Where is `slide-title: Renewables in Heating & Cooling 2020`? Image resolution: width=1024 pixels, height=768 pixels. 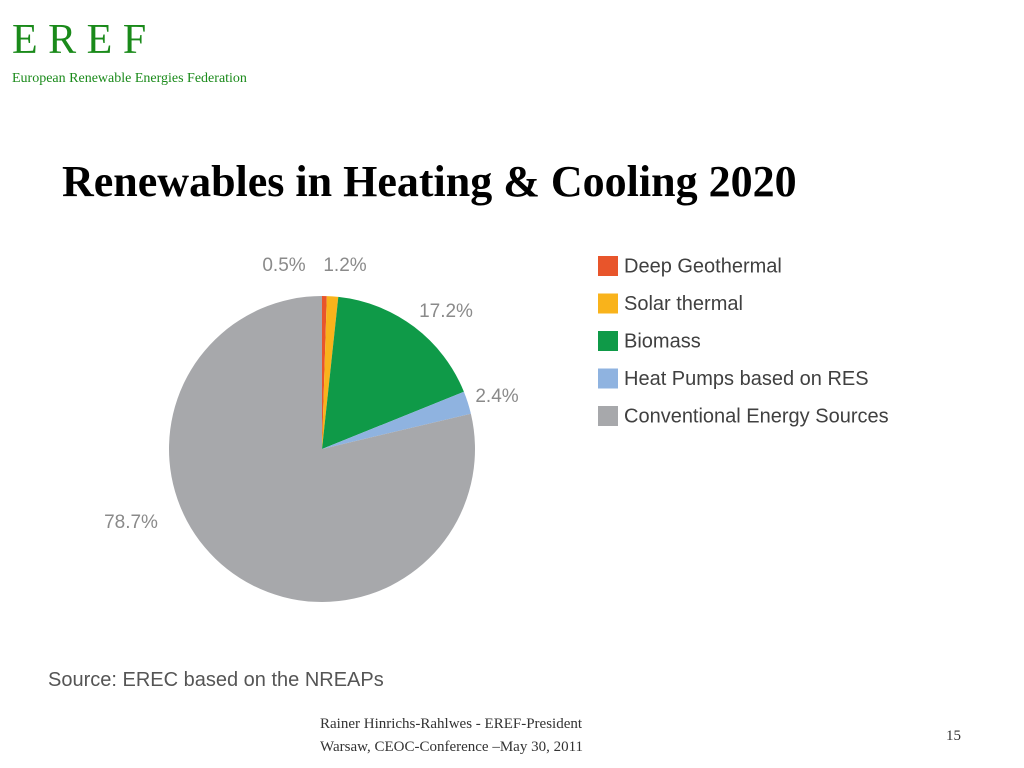
slide-title: Renewables in Heating & Cooling 2020 is located at coordinates (429, 181).